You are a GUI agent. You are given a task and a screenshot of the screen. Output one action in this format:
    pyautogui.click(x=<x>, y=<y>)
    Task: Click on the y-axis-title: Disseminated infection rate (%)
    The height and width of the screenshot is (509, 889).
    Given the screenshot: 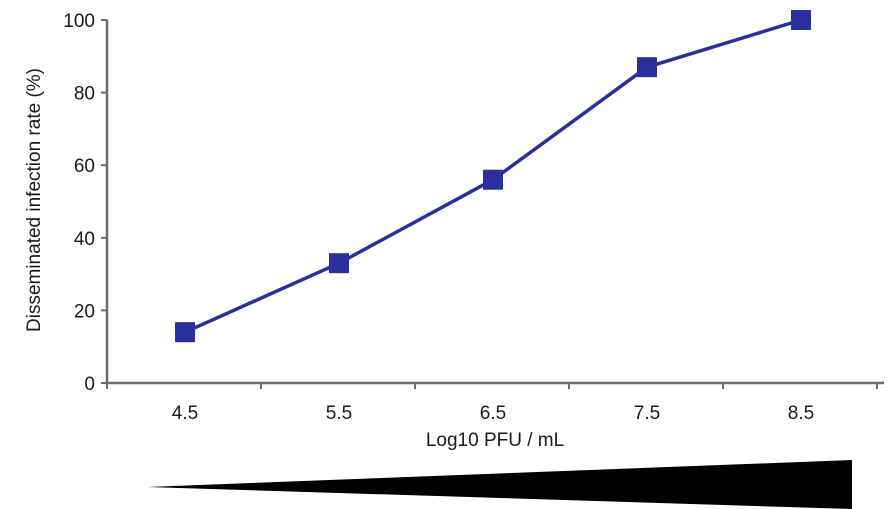 What is the action you would take?
    pyautogui.click(x=34, y=200)
    